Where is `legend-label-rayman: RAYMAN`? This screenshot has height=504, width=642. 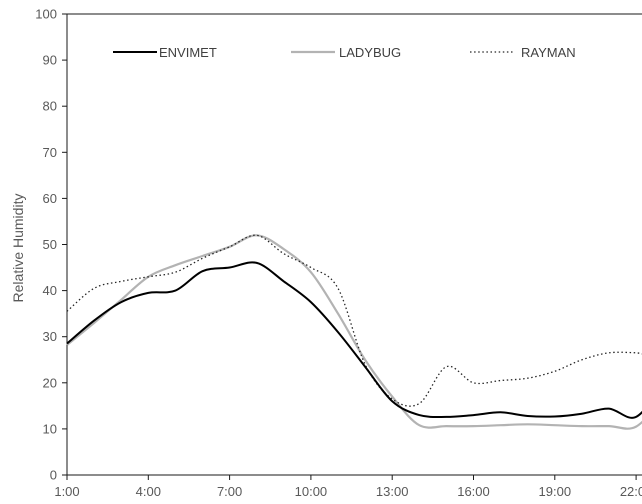
legend-label-rayman: RAYMAN is located at coordinates (548, 52).